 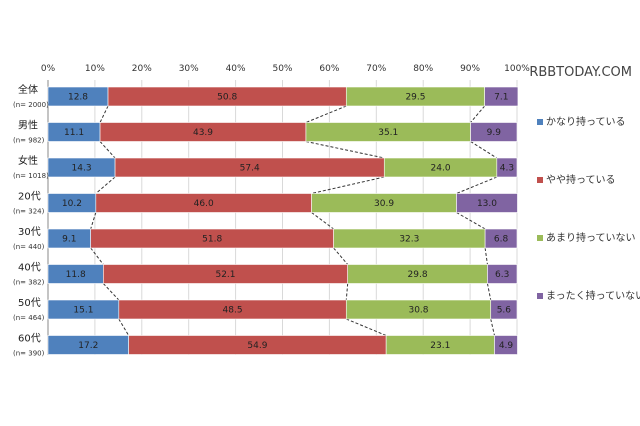 What do you see at coordinates (441, 169) in the screenshot?
I see `data-label: 24.0` at bounding box center [441, 169].